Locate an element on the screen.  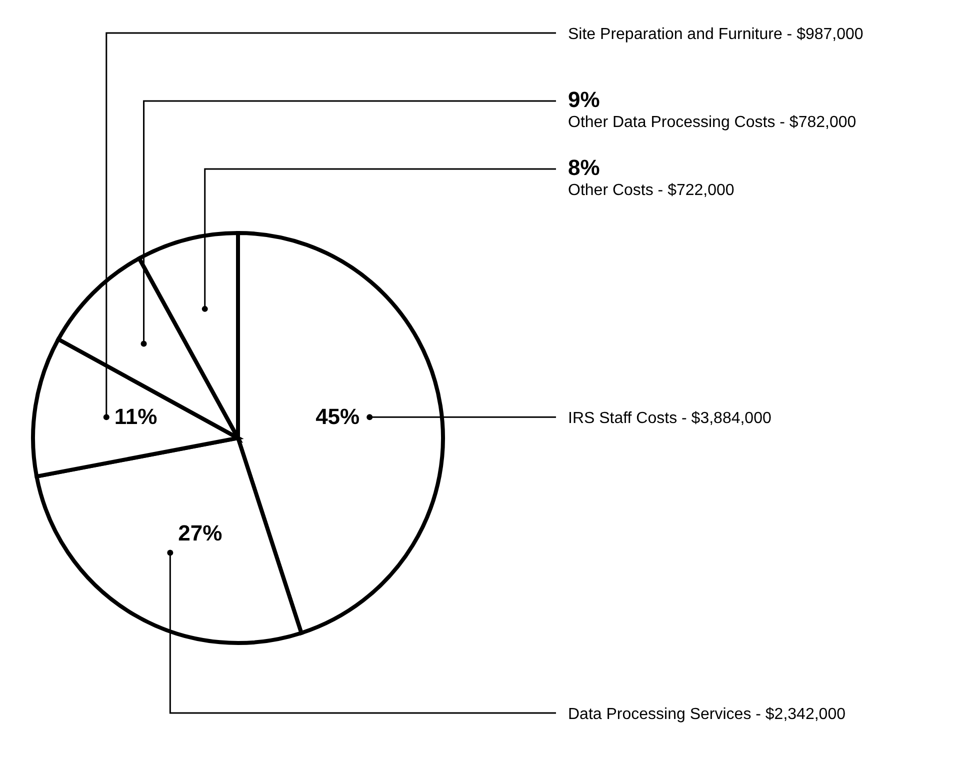
slice-label: Data Processing Services - $2,342,000 is located at coordinates (707, 714).